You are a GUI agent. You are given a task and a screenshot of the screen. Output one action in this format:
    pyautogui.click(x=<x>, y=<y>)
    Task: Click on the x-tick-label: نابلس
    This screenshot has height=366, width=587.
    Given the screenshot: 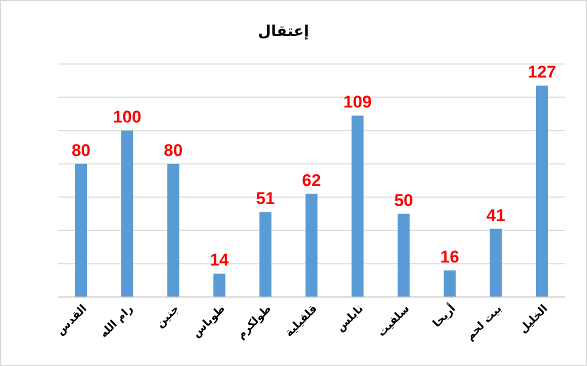 What is the action you would take?
    pyautogui.click(x=350, y=318)
    